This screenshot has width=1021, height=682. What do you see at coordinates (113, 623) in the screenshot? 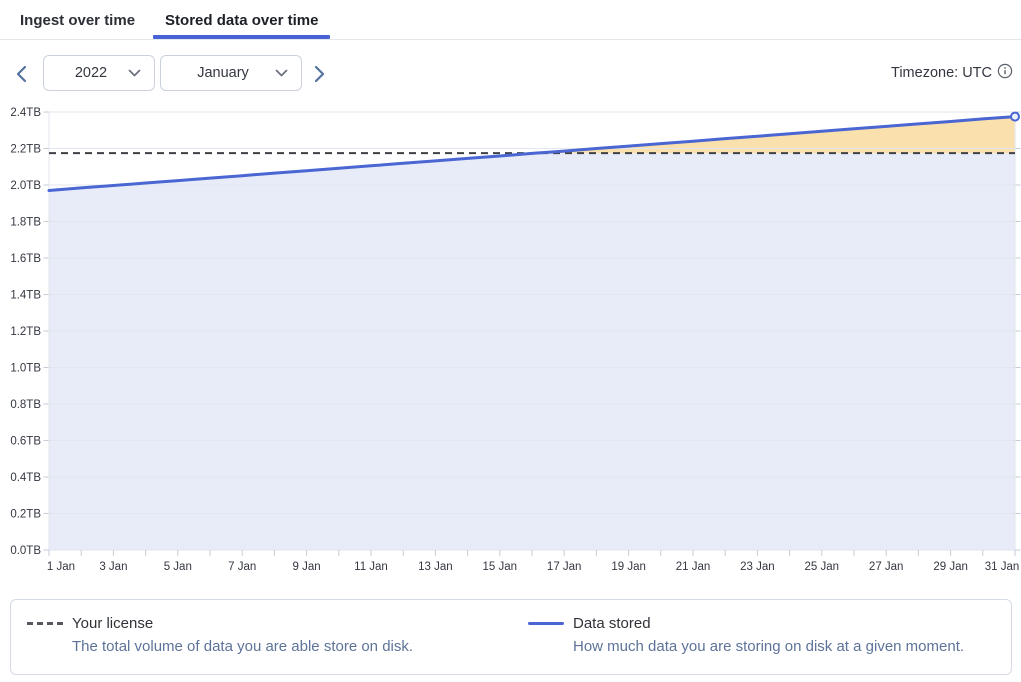
I see `legend-title: Your license` at bounding box center [113, 623].